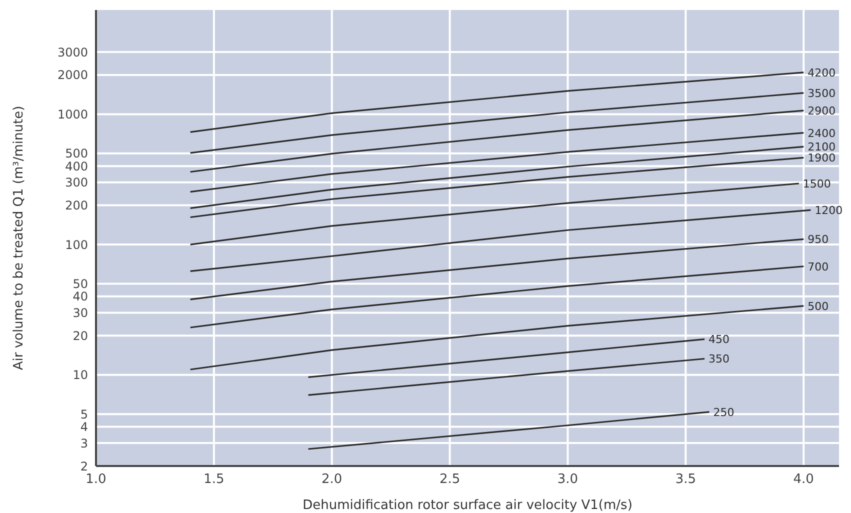  What do you see at coordinates (76, 245) in the screenshot?
I see `y-tick-label: 100` at bounding box center [76, 245].